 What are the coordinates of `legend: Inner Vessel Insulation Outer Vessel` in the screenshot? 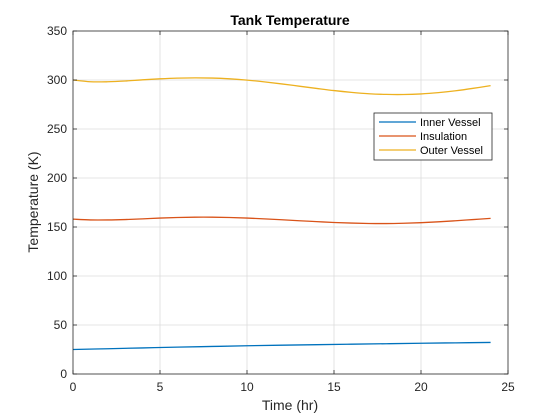 It's located at (433, 136).